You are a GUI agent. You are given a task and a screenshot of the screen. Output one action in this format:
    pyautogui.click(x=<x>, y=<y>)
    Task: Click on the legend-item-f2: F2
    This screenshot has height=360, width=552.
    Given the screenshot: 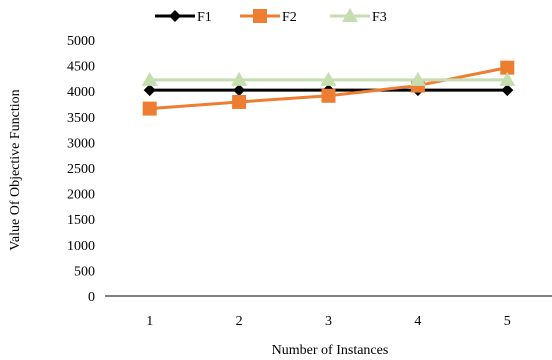 What is the action you would take?
    pyautogui.click(x=268, y=17)
    